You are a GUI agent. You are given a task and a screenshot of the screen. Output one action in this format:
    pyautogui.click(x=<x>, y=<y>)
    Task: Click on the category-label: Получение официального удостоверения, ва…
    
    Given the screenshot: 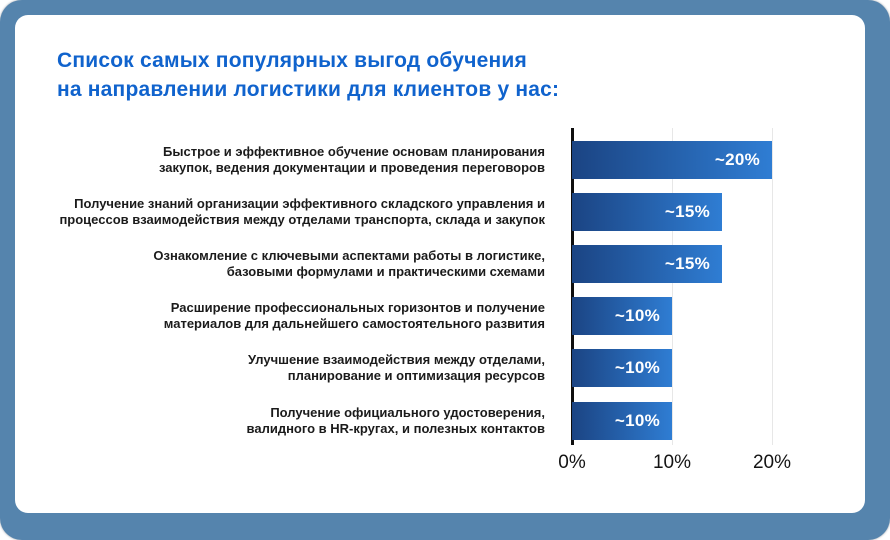 What is the action you would take?
    pyautogui.click(x=295, y=421)
    